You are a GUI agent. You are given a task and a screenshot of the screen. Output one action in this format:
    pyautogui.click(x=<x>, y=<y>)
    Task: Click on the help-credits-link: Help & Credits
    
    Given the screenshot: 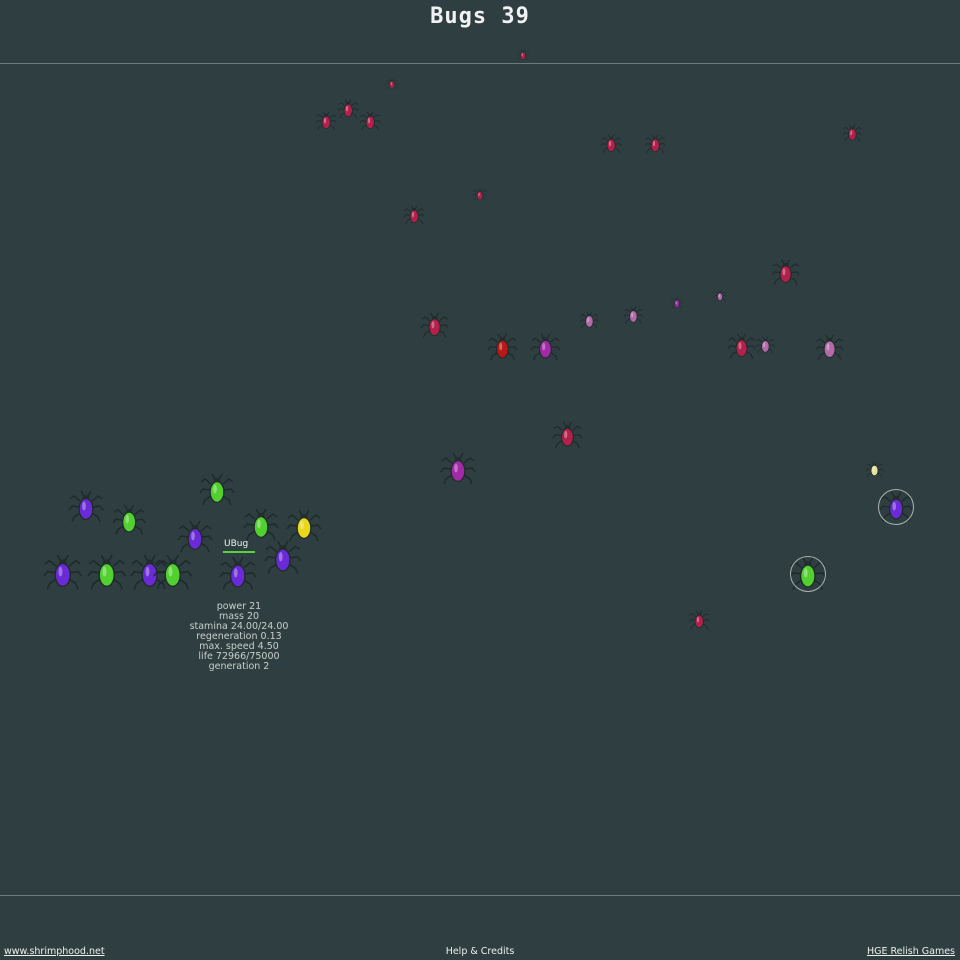 What is the action you would take?
    pyautogui.click(x=480, y=951)
    